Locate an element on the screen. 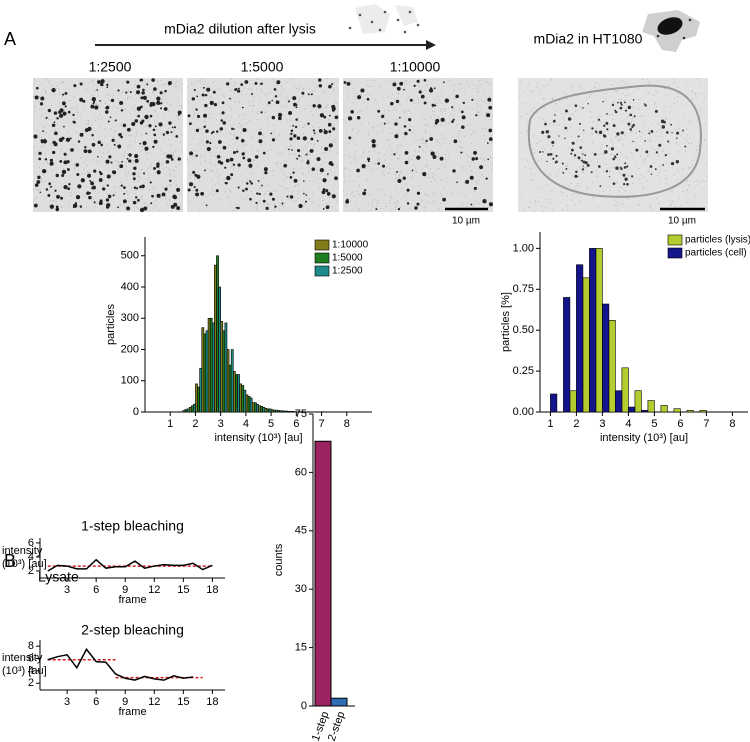  x-tick-label: 5 is located at coordinates (654, 424).